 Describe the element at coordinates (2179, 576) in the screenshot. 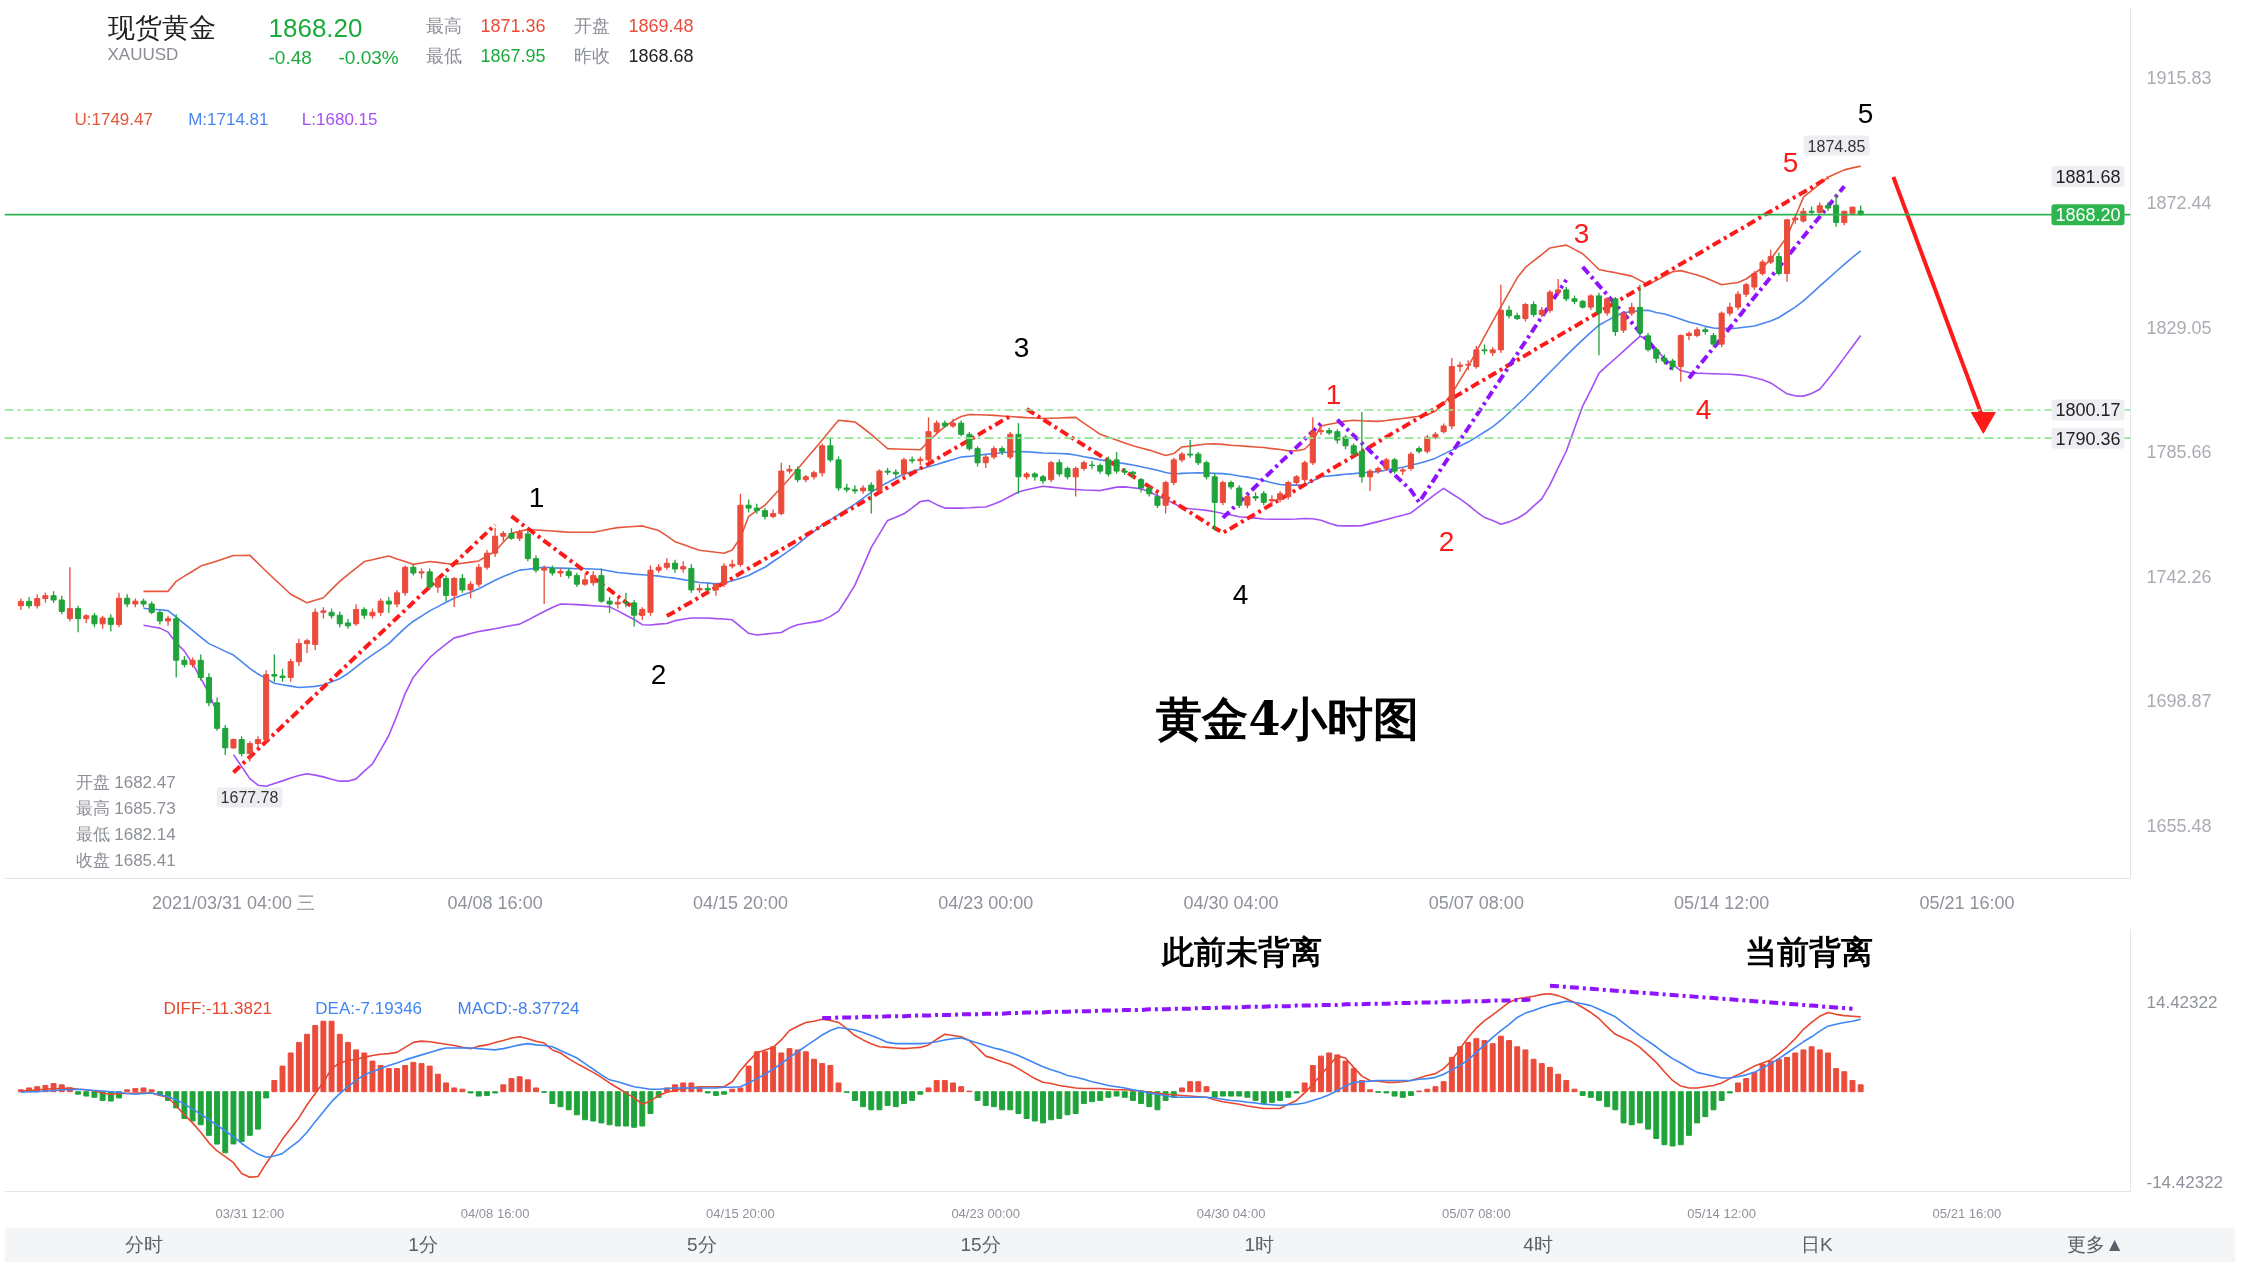

I see `y-tick-label: 1742.26` at that location.